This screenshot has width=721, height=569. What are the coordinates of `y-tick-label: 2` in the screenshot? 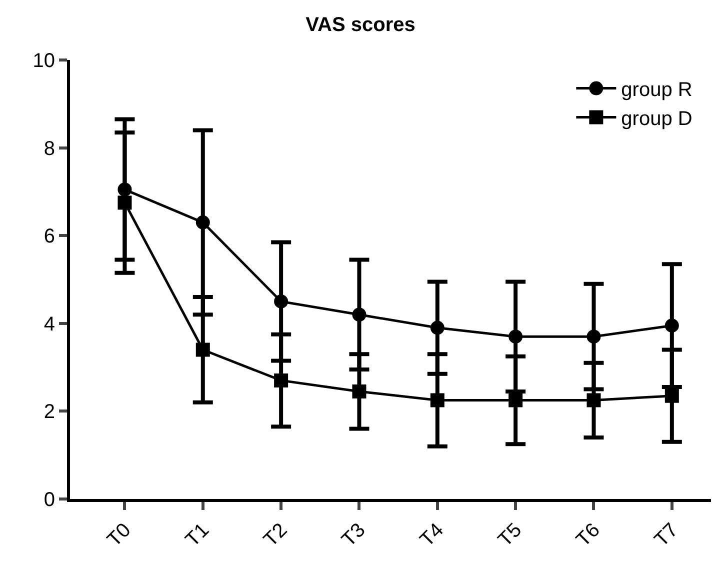 It's located at (49, 412).